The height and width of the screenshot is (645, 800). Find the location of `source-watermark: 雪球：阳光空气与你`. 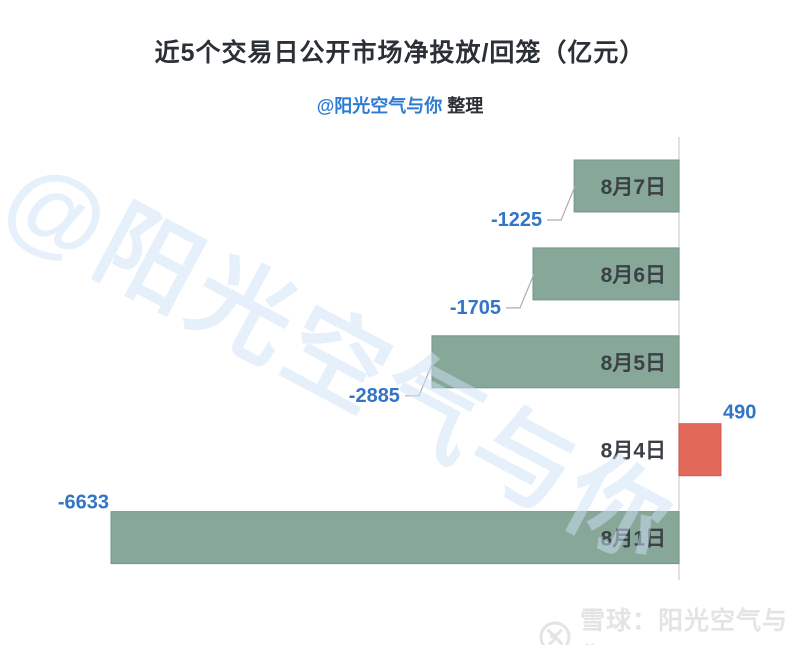

source-watermark: 雪球：阳光空气与你 is located at coordinates (669, 623).